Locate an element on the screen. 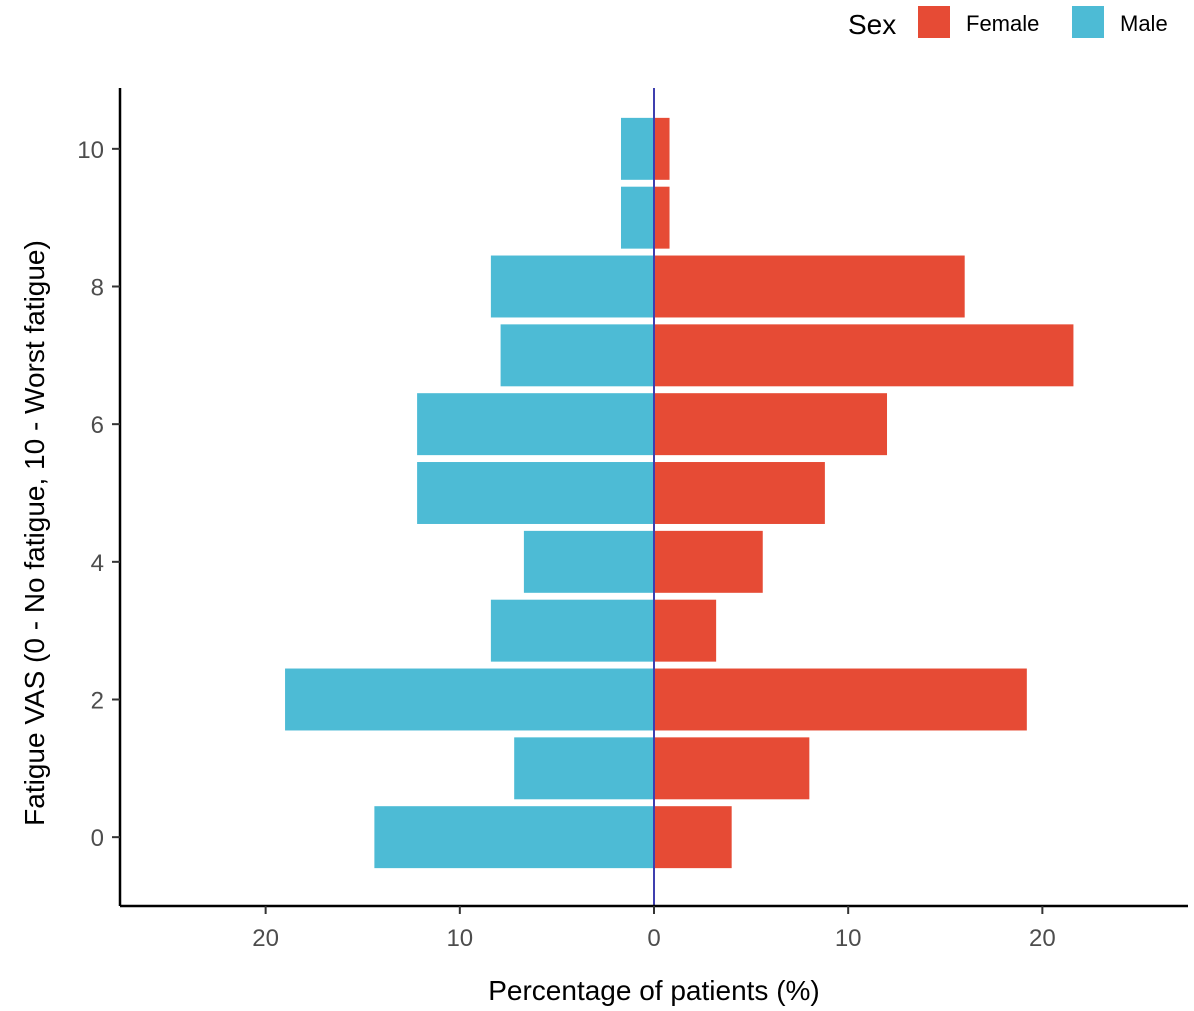  y-tick-label: 8 is located at coordinates (97, 288).